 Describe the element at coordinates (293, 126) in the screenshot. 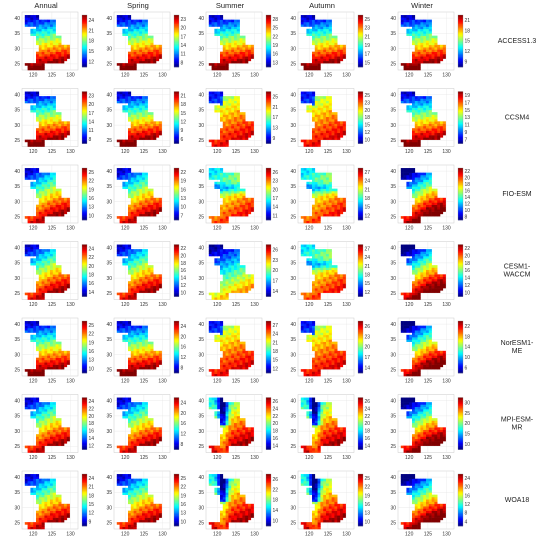

I see `y-tick-label: 30` at that location.